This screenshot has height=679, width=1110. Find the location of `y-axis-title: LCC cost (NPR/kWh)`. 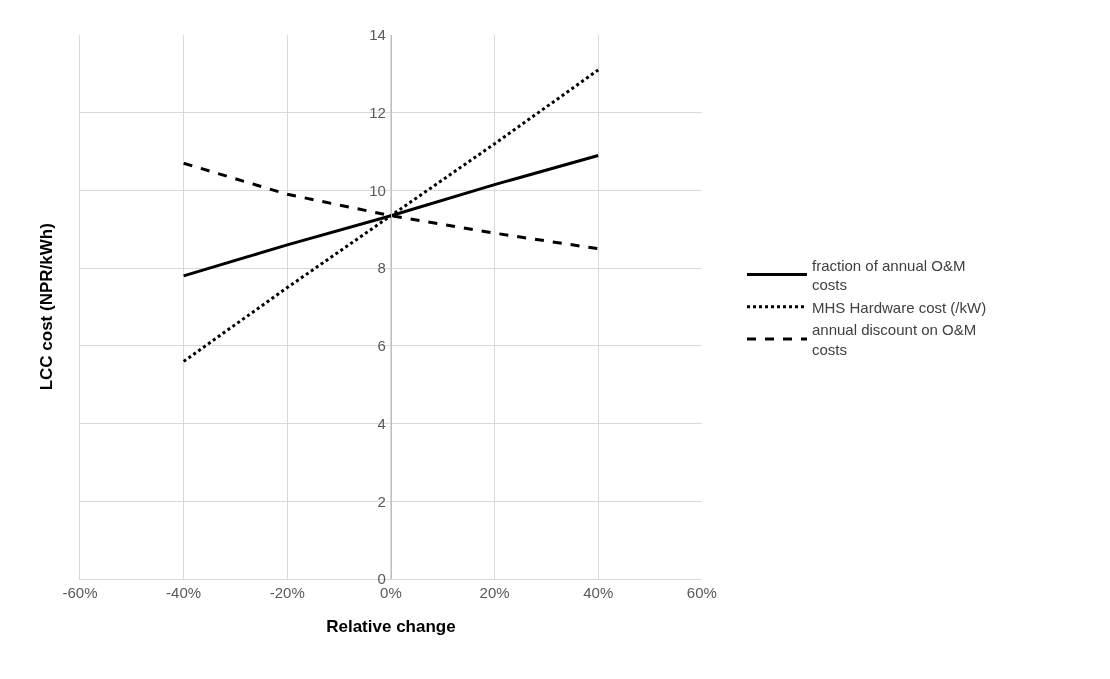

y-axis-title: LCC cost (NPR/kWh) is located at coordinates (47, 307).